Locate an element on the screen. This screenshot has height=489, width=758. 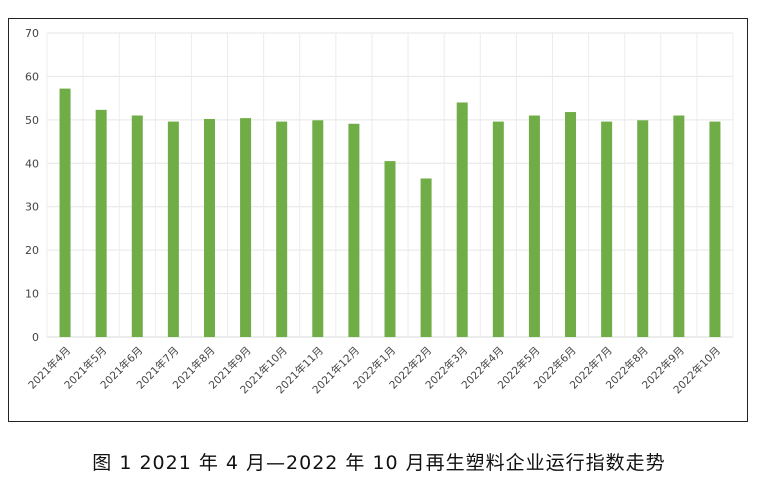
figure-caption: 图 1 2021 年 4 月—2022 年 10 月再生塑料企业运行指数走势 is located at coordinates (379, 463).